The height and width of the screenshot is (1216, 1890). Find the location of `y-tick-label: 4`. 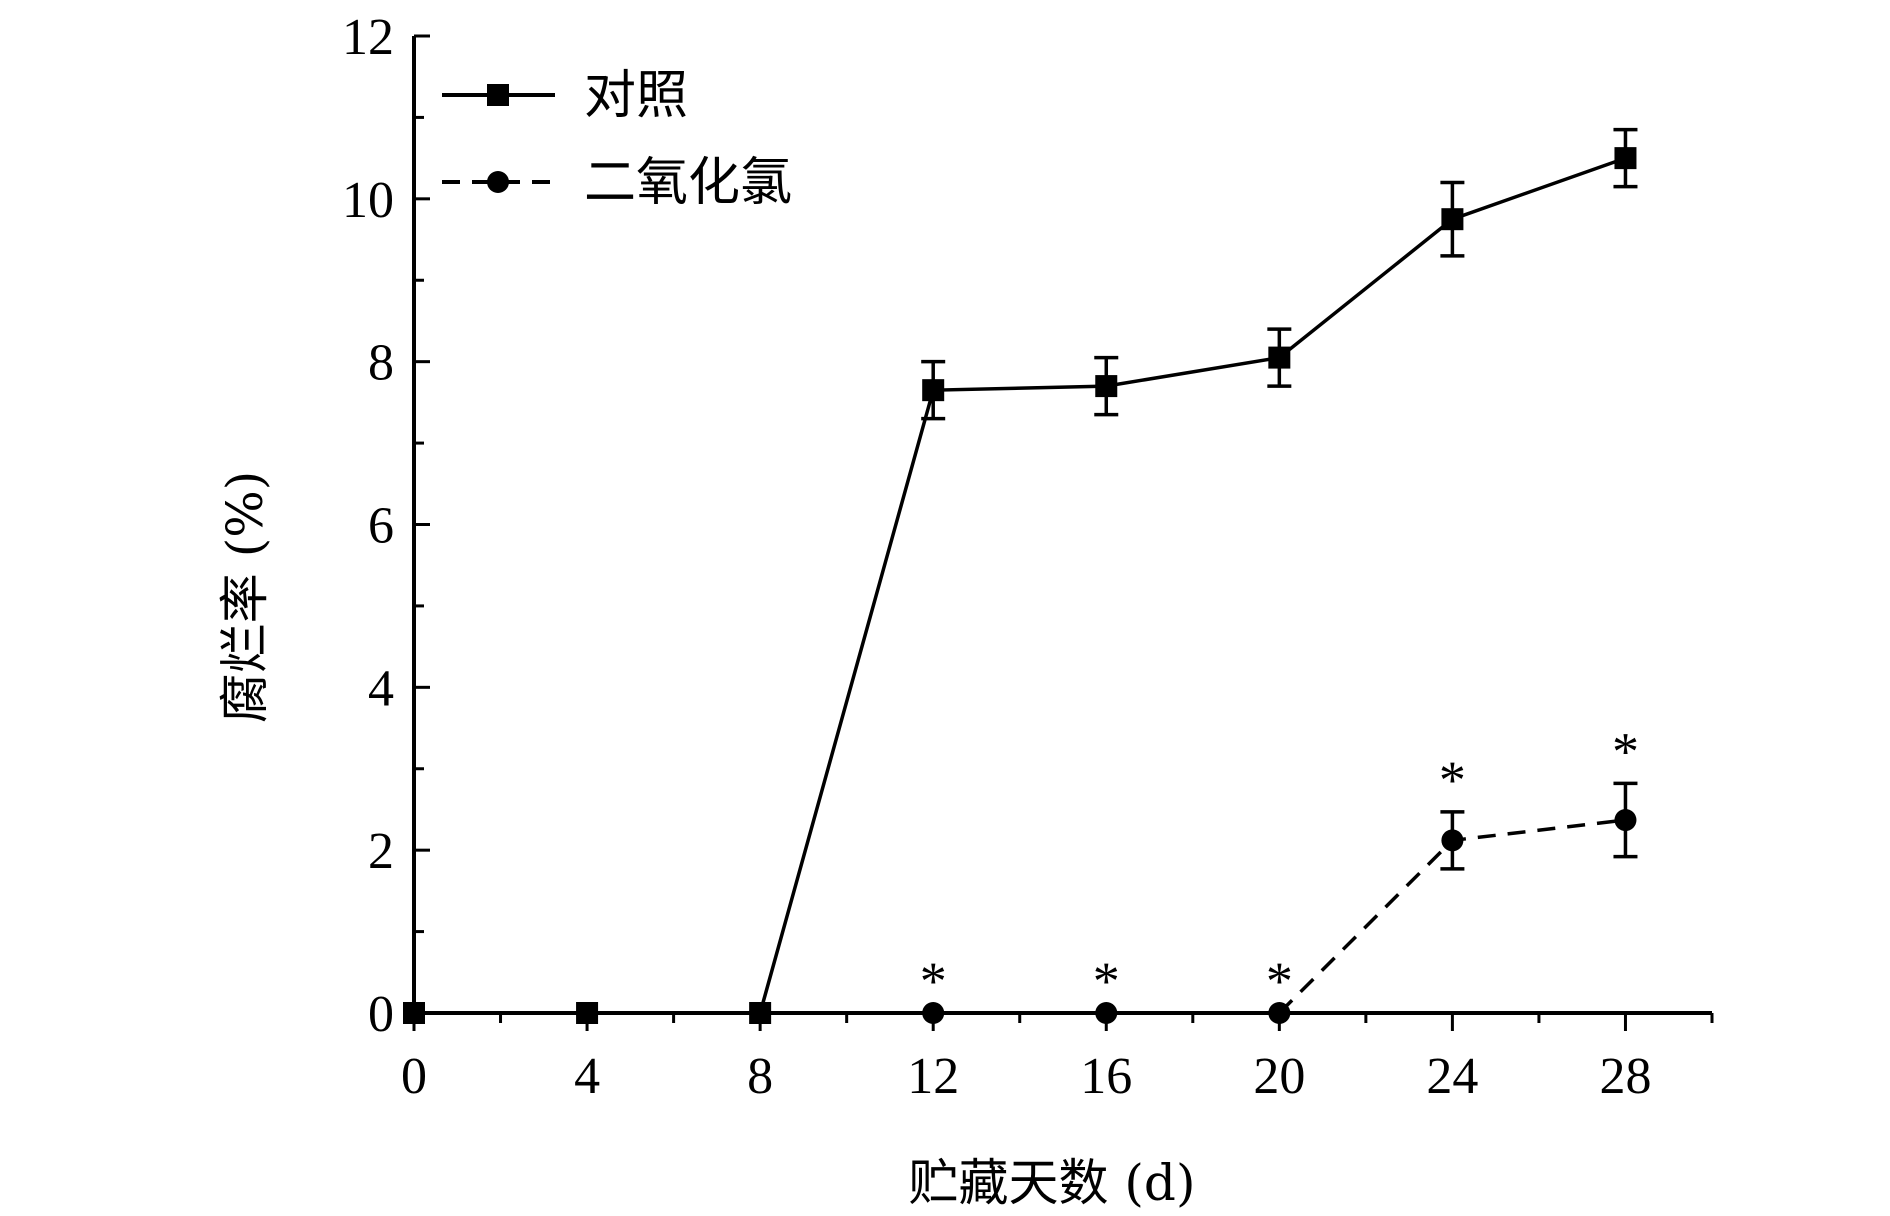

y-tick-label: 4 is located at coordinates (381, 688).